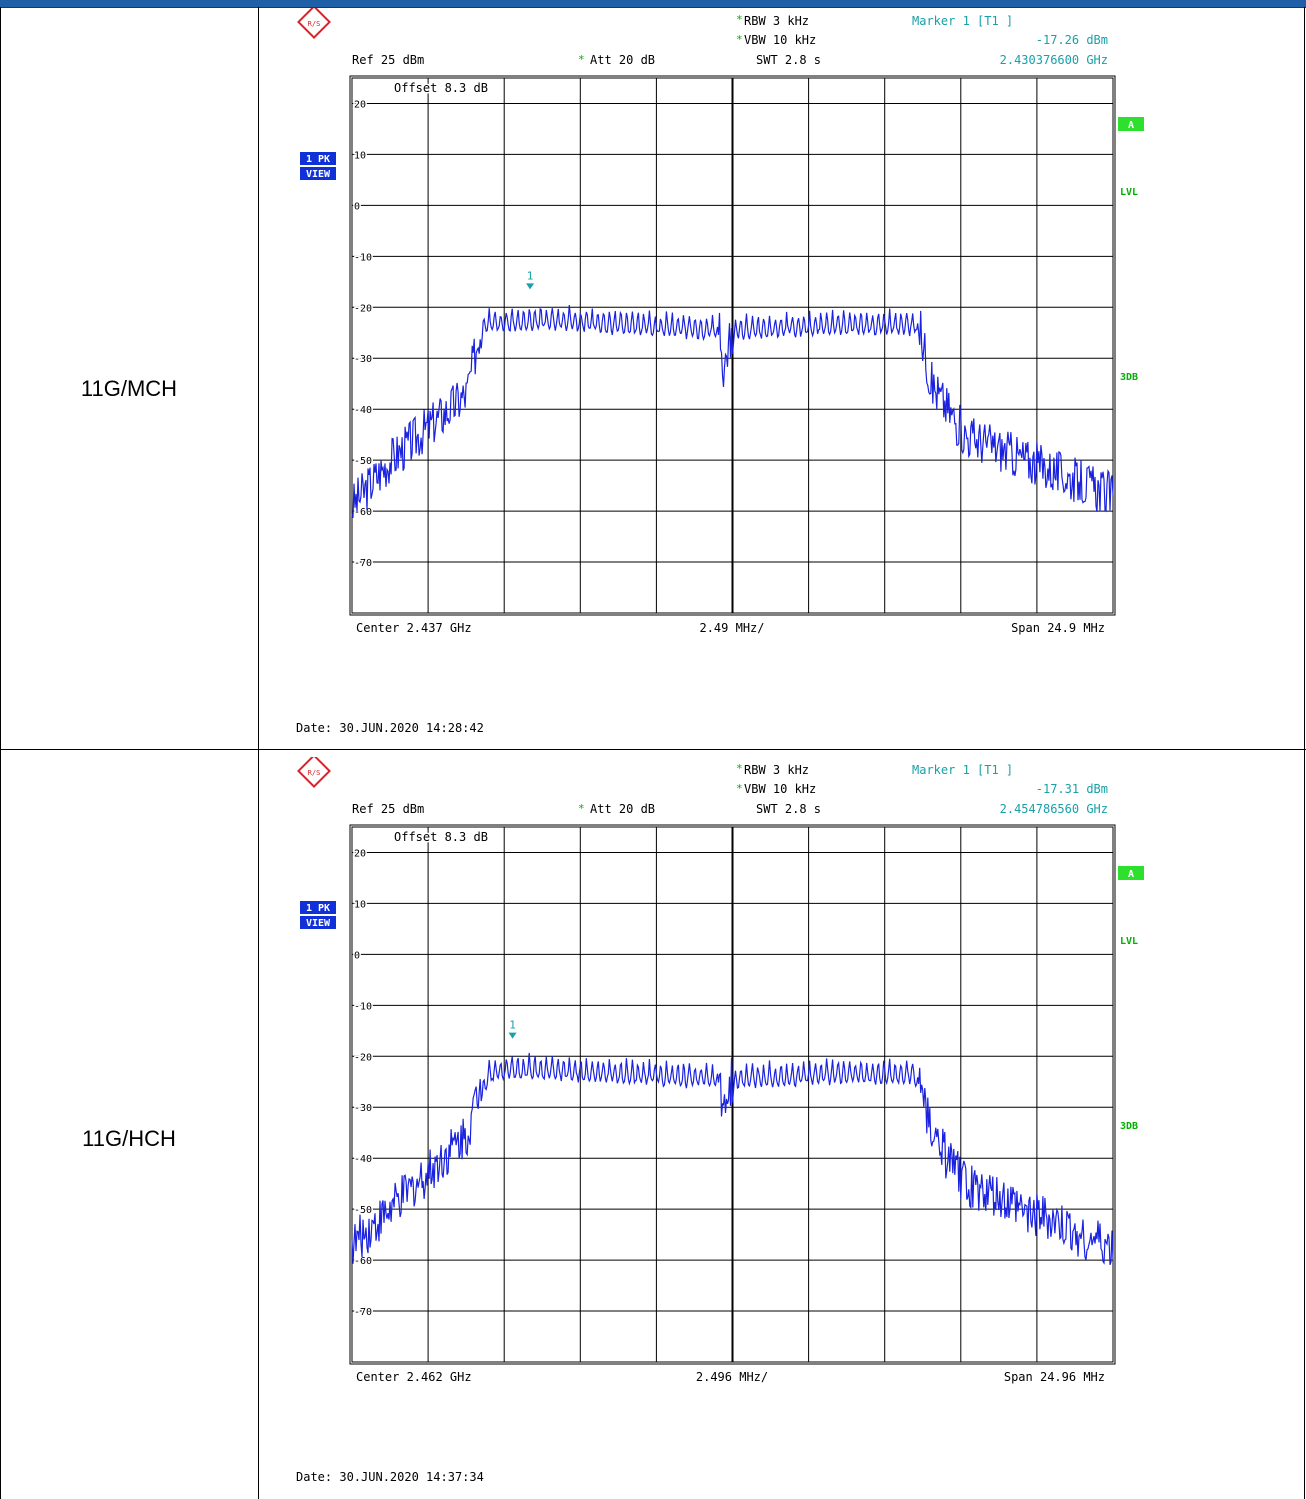  I want to click on table-border-right, so click(1304, 753).